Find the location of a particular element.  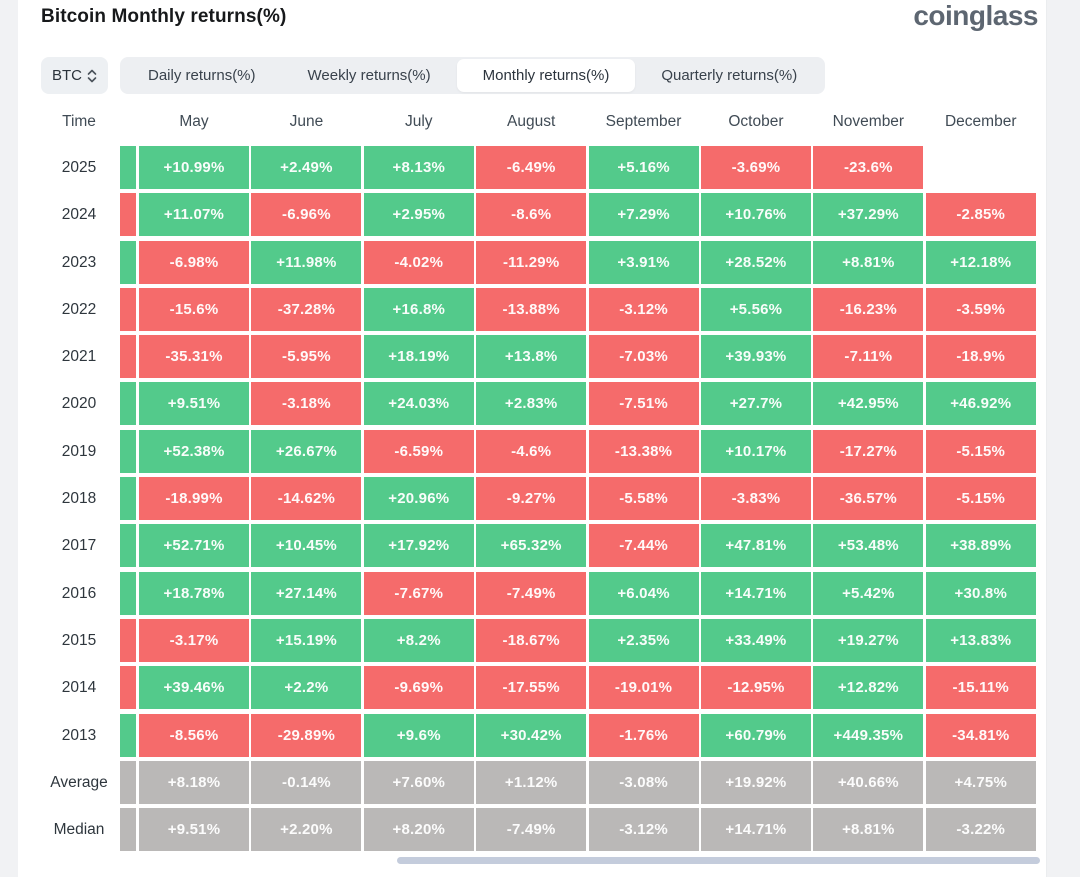

return-cell-august-2016: -7.49% is located at coordinates (531, 593).